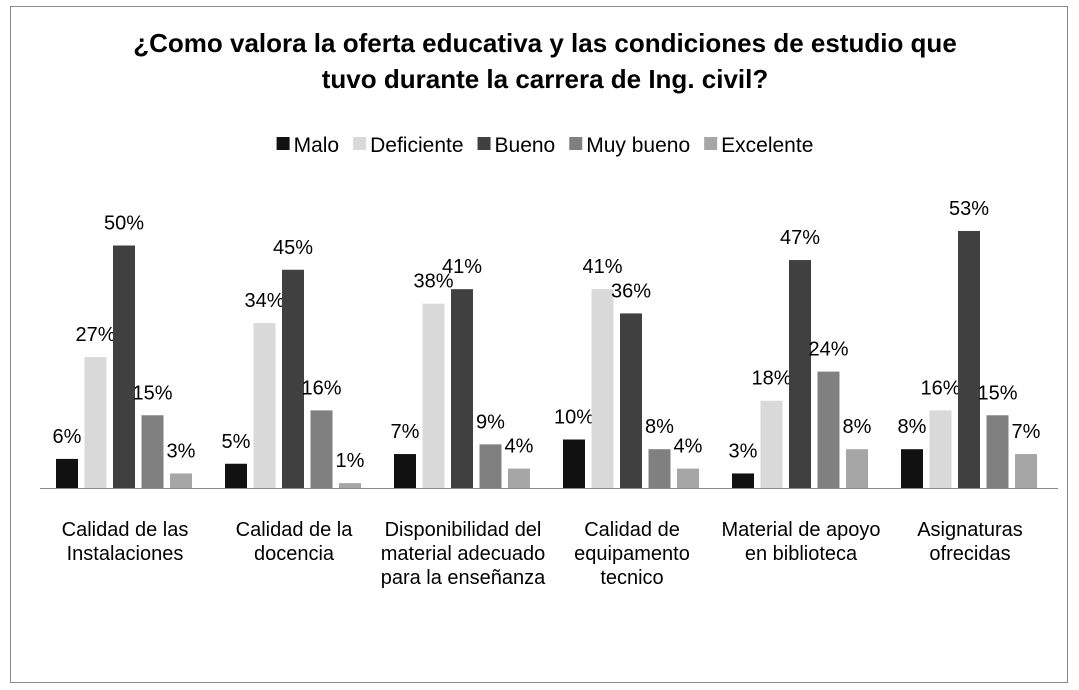 Image resolution: width=1079 pixels, height=690 pixels. What do you see at coordinates (264, 301) in the screenshot?
I see `data-label: 34%` at bounding box center [264, 301].